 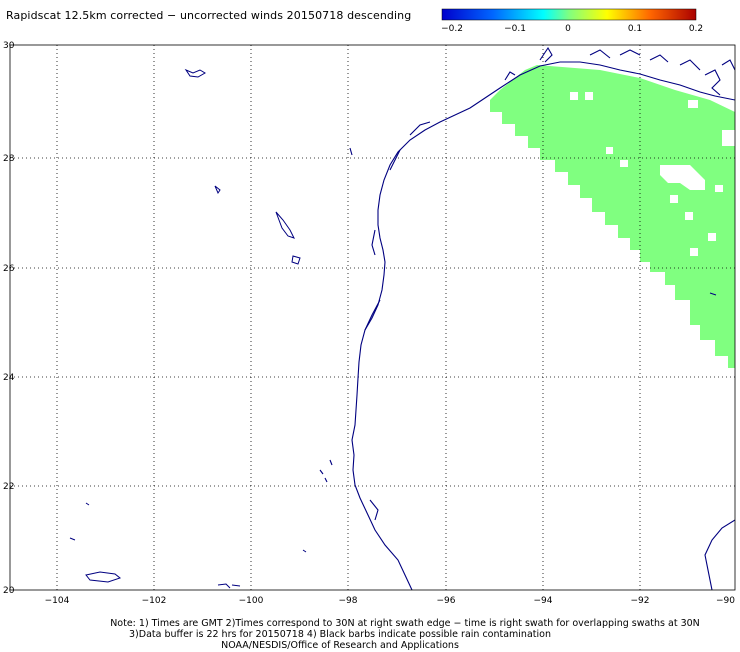 I want to click on colorbar-tick-label: −0.1, so click(x=515, y=29).